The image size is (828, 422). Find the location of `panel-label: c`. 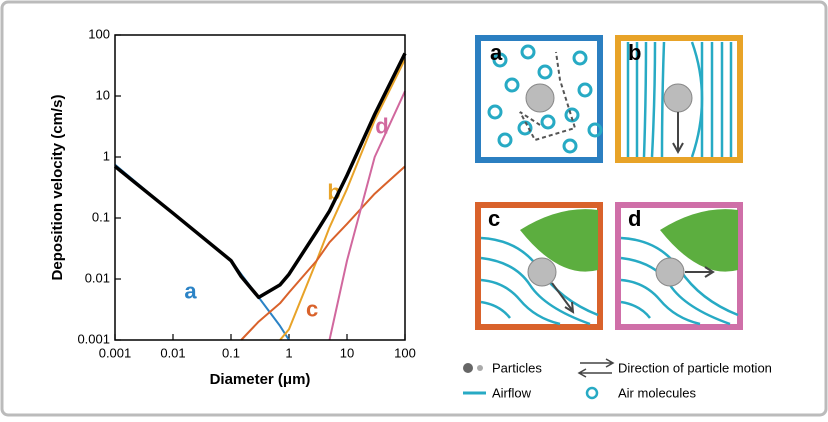

panel-label: c is located at coordinates (494, 218).